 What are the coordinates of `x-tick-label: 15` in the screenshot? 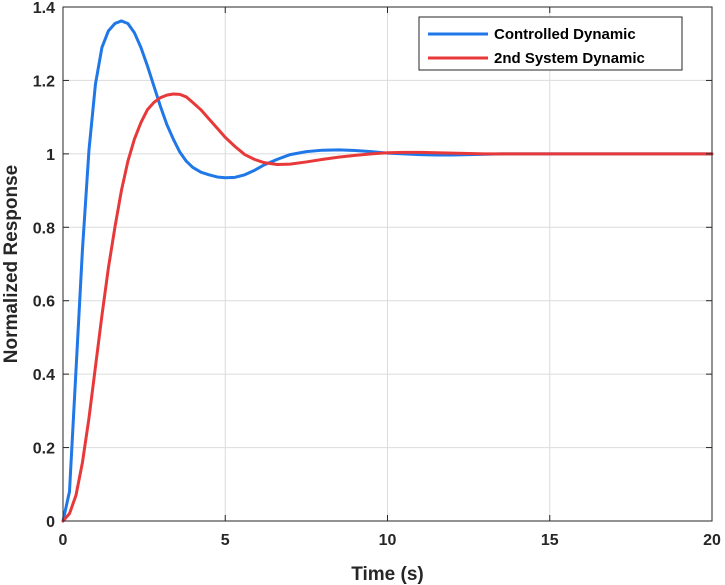 It's located at (550, 540).